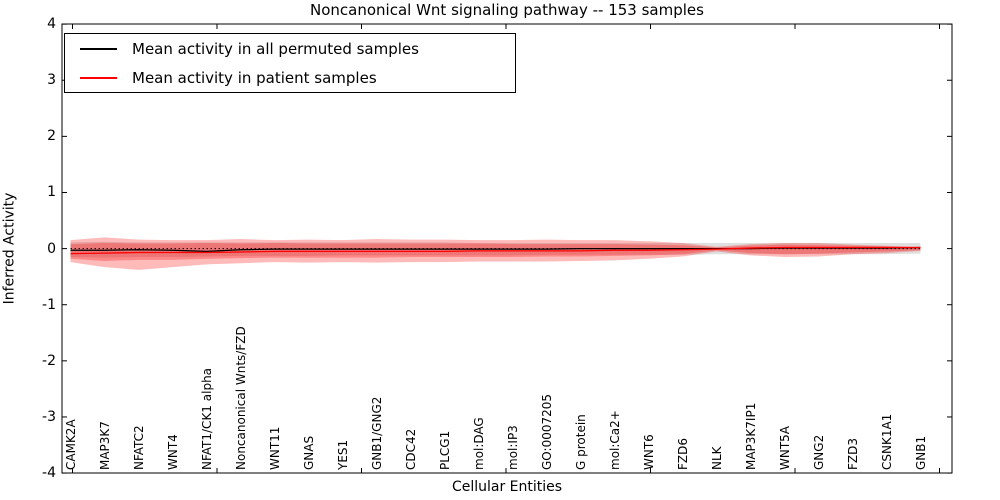  I want to click on x-tick-label: mol:IP3, so click(512, 447).